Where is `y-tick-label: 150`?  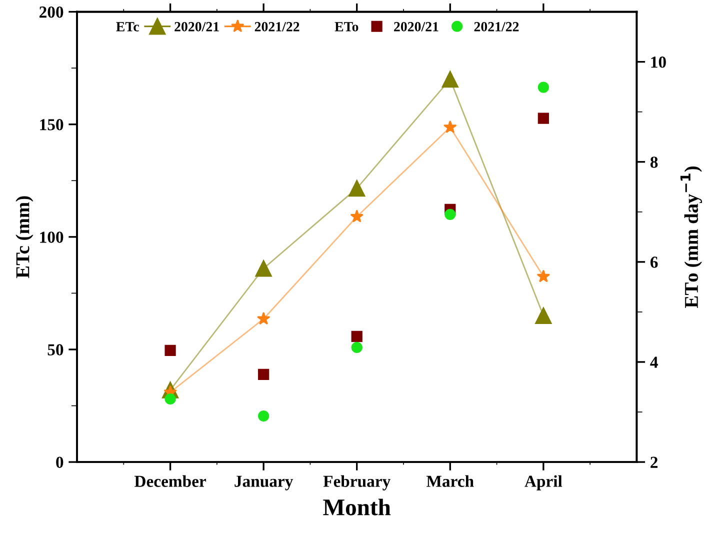
y-tick-label: 150 is located at coordinates (52, 124).